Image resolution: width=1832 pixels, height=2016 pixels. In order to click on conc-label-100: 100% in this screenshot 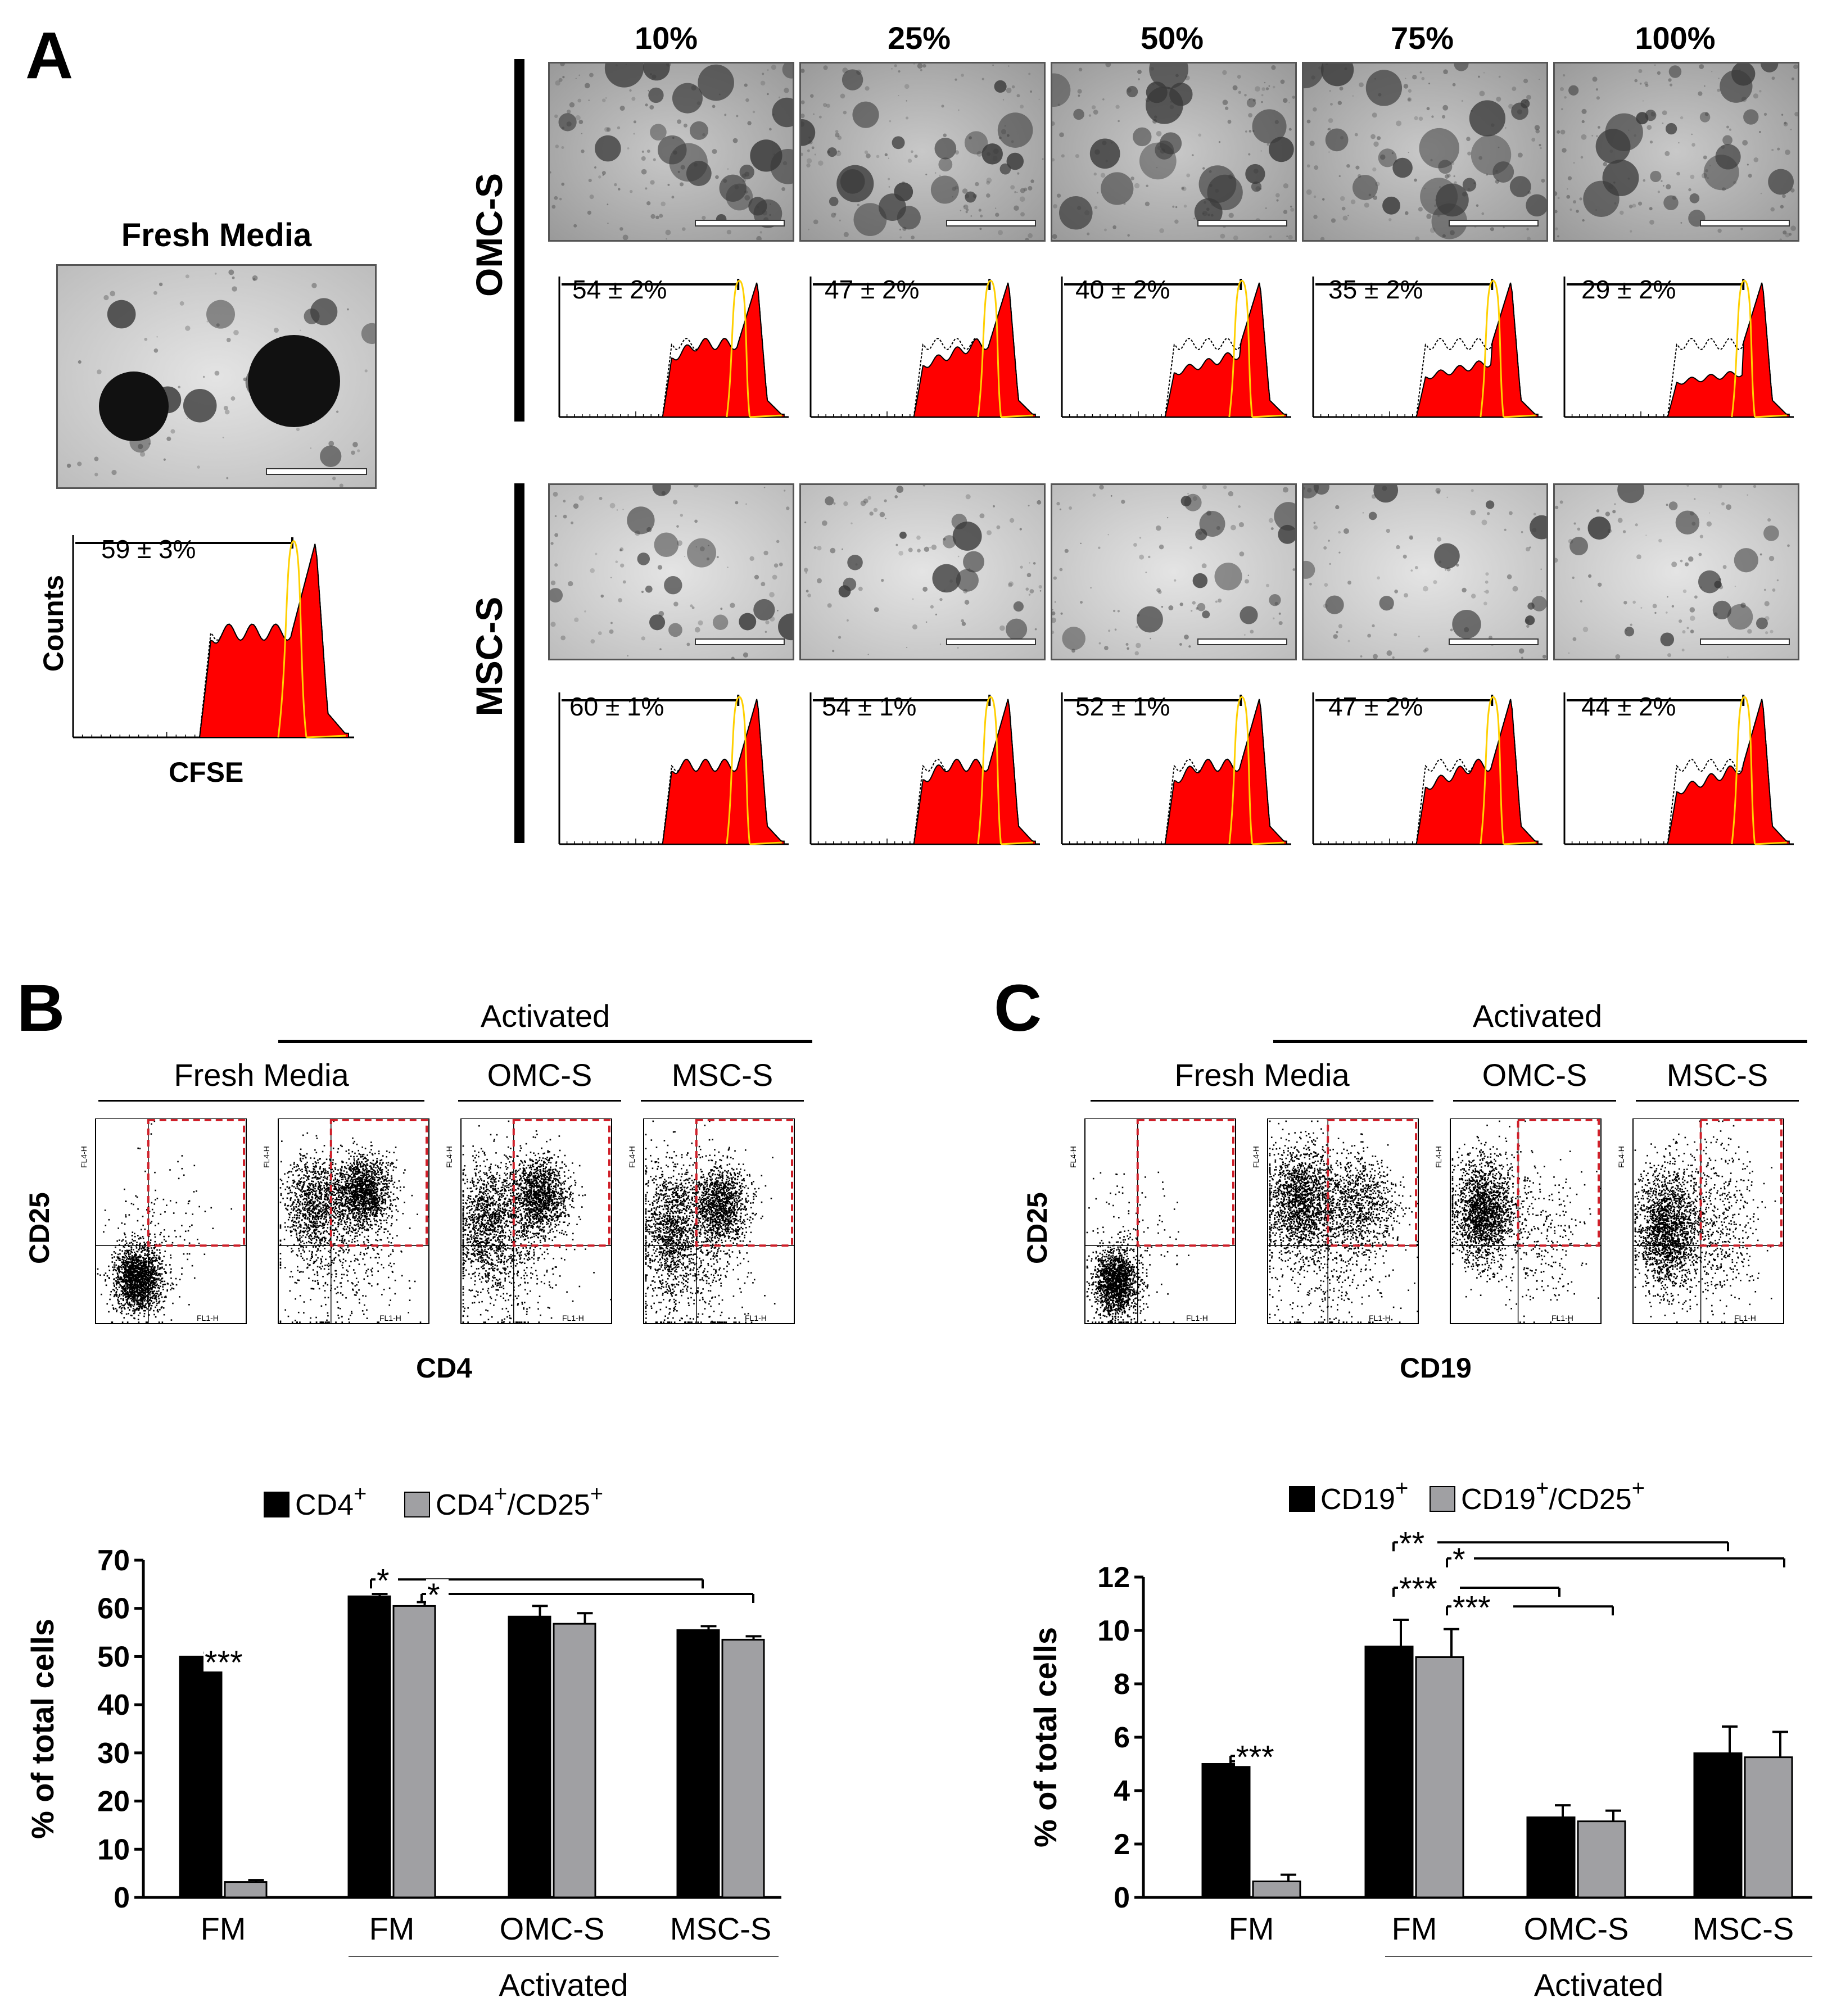, I will do `click(1675, 38)`.